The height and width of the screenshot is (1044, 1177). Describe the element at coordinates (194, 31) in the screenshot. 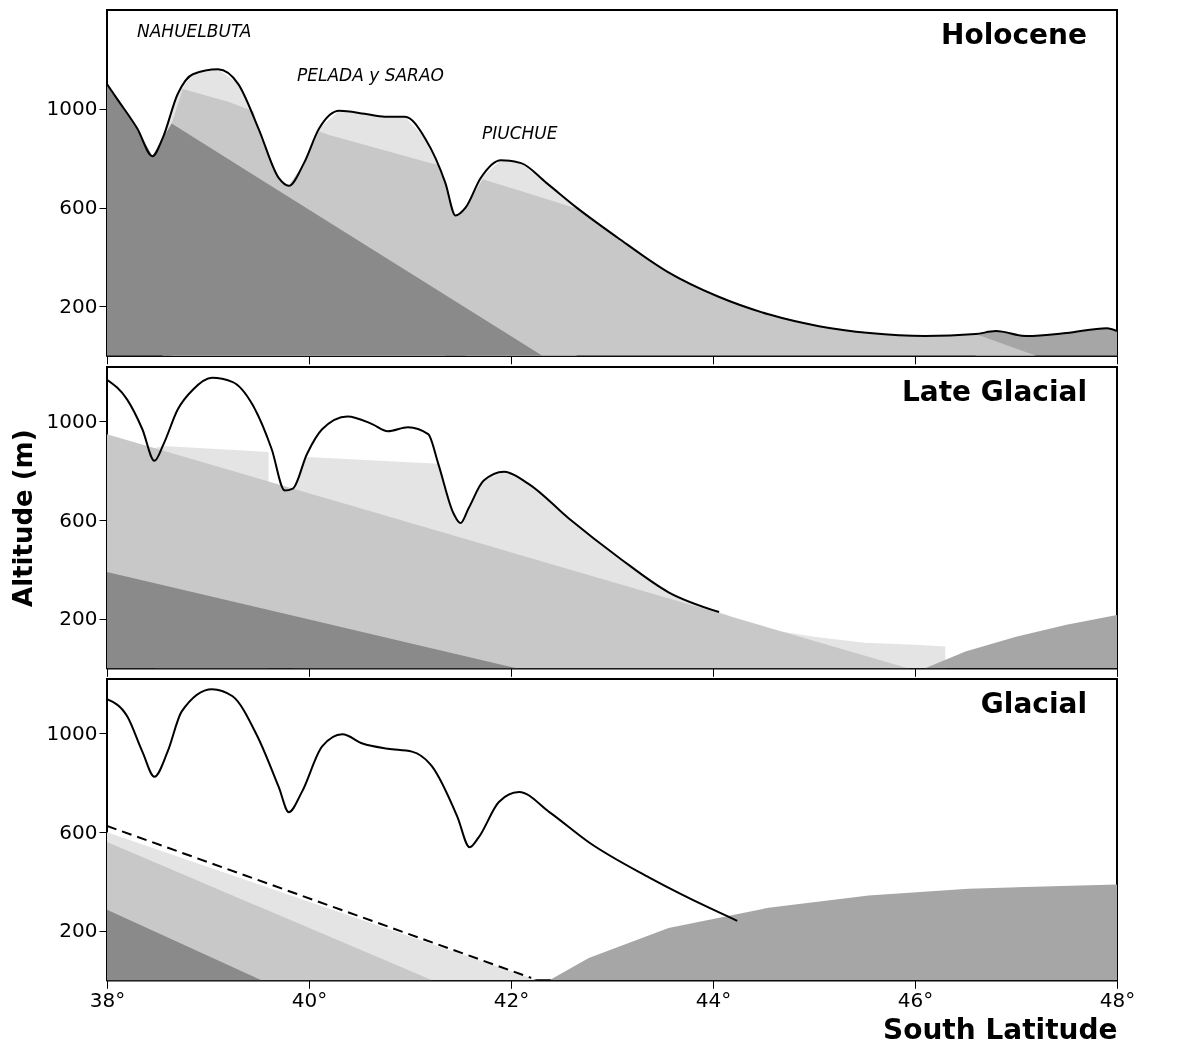

I see `annotation: NAHUELBUTA` at that location.